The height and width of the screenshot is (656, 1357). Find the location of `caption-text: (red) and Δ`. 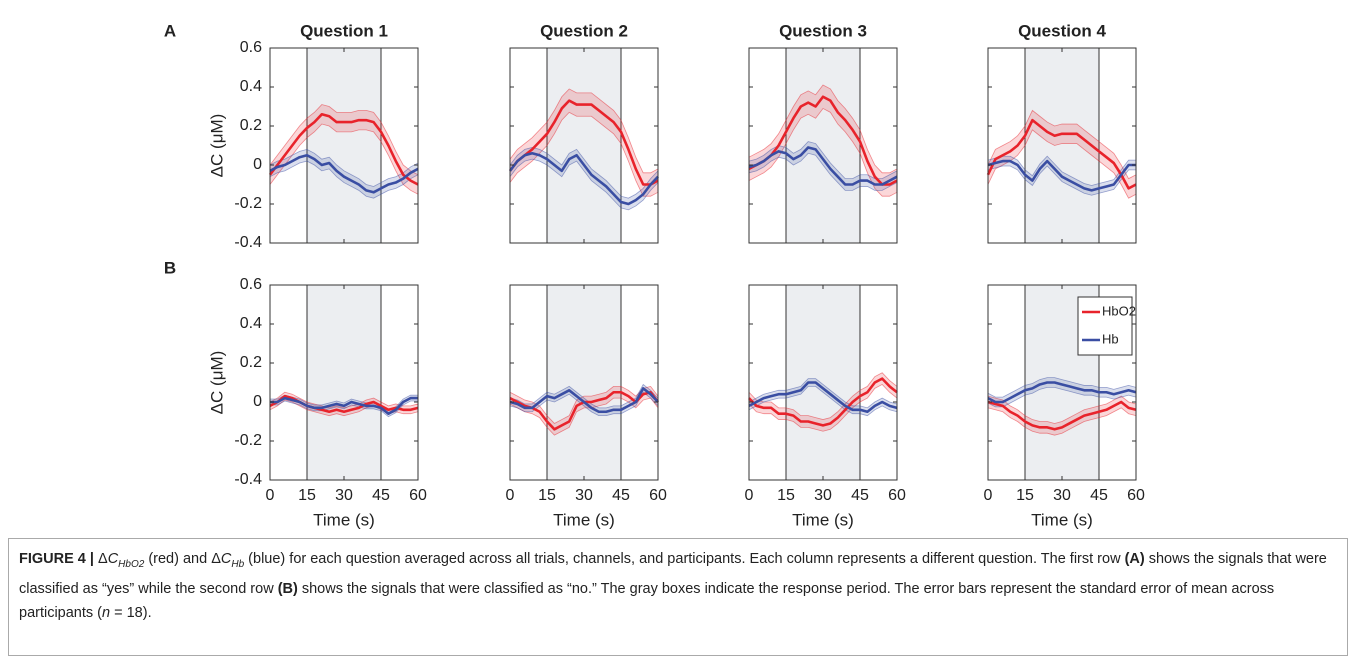

caption-text: (red) and Δ is located at coordinates (182, 559).